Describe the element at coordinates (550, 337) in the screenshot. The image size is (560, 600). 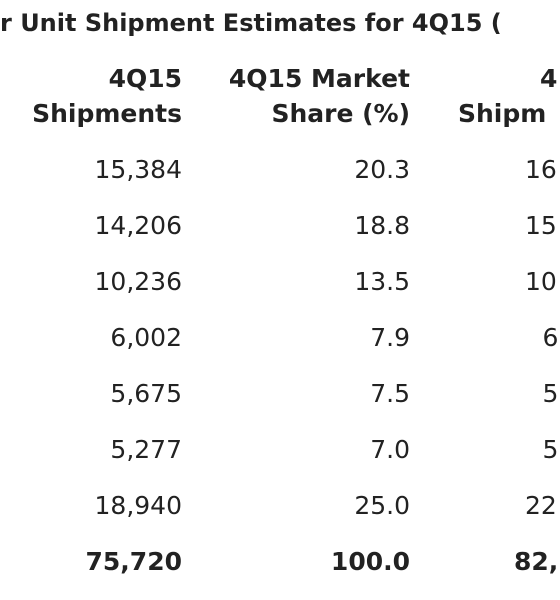
I see `table-cell: 6` at that location.